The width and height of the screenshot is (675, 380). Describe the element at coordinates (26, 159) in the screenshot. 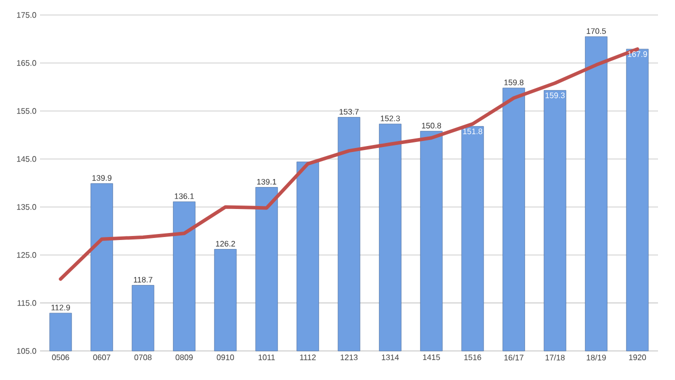

I see `y-tick-label: 145.0` at that location.